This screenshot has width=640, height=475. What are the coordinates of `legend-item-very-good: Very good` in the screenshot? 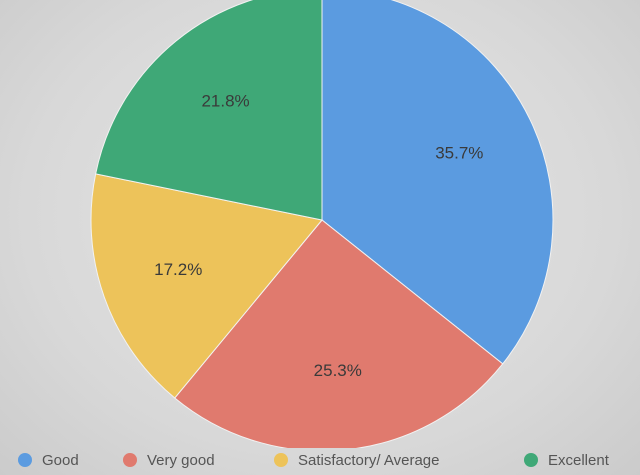 It's located at (169, 460).